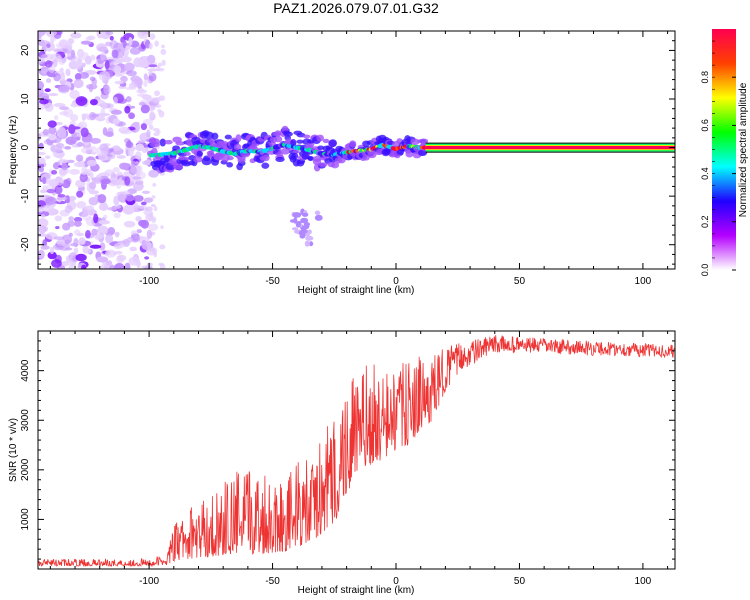 The width and height of the screenshot is (750, 600). What do you see at coordinates (356, 8) in the screenshot?
I see `chart-title: PAZ1.2026.079.07.01.G32` at bounding box center [356, 8].